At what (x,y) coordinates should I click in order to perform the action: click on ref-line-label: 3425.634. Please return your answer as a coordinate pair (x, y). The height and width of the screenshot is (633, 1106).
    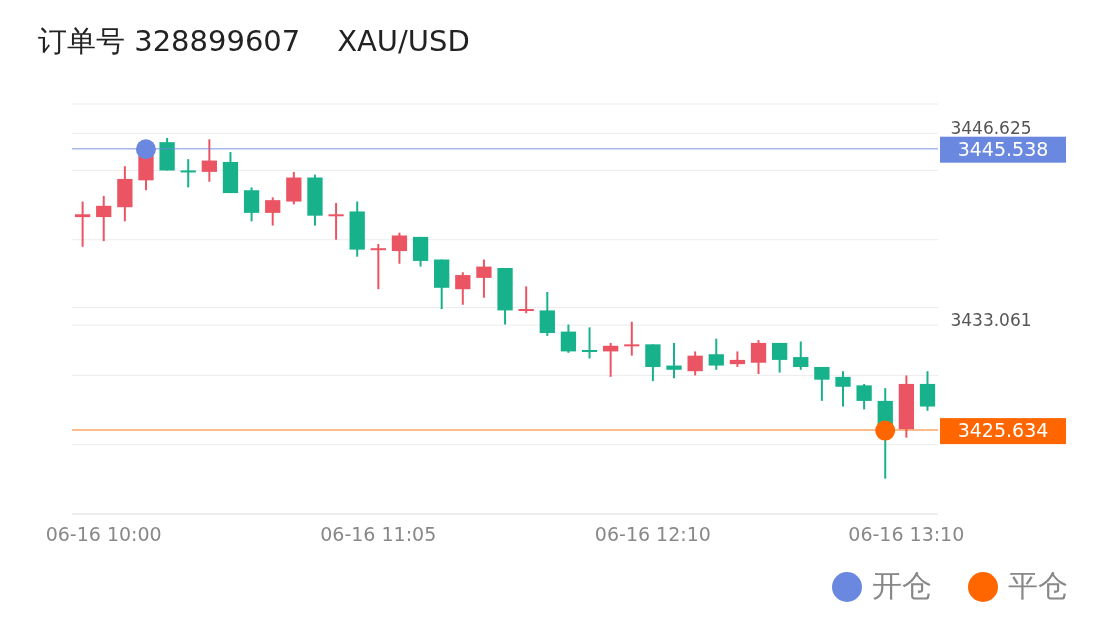
    Looking at the image, I should click on (1003, 430).